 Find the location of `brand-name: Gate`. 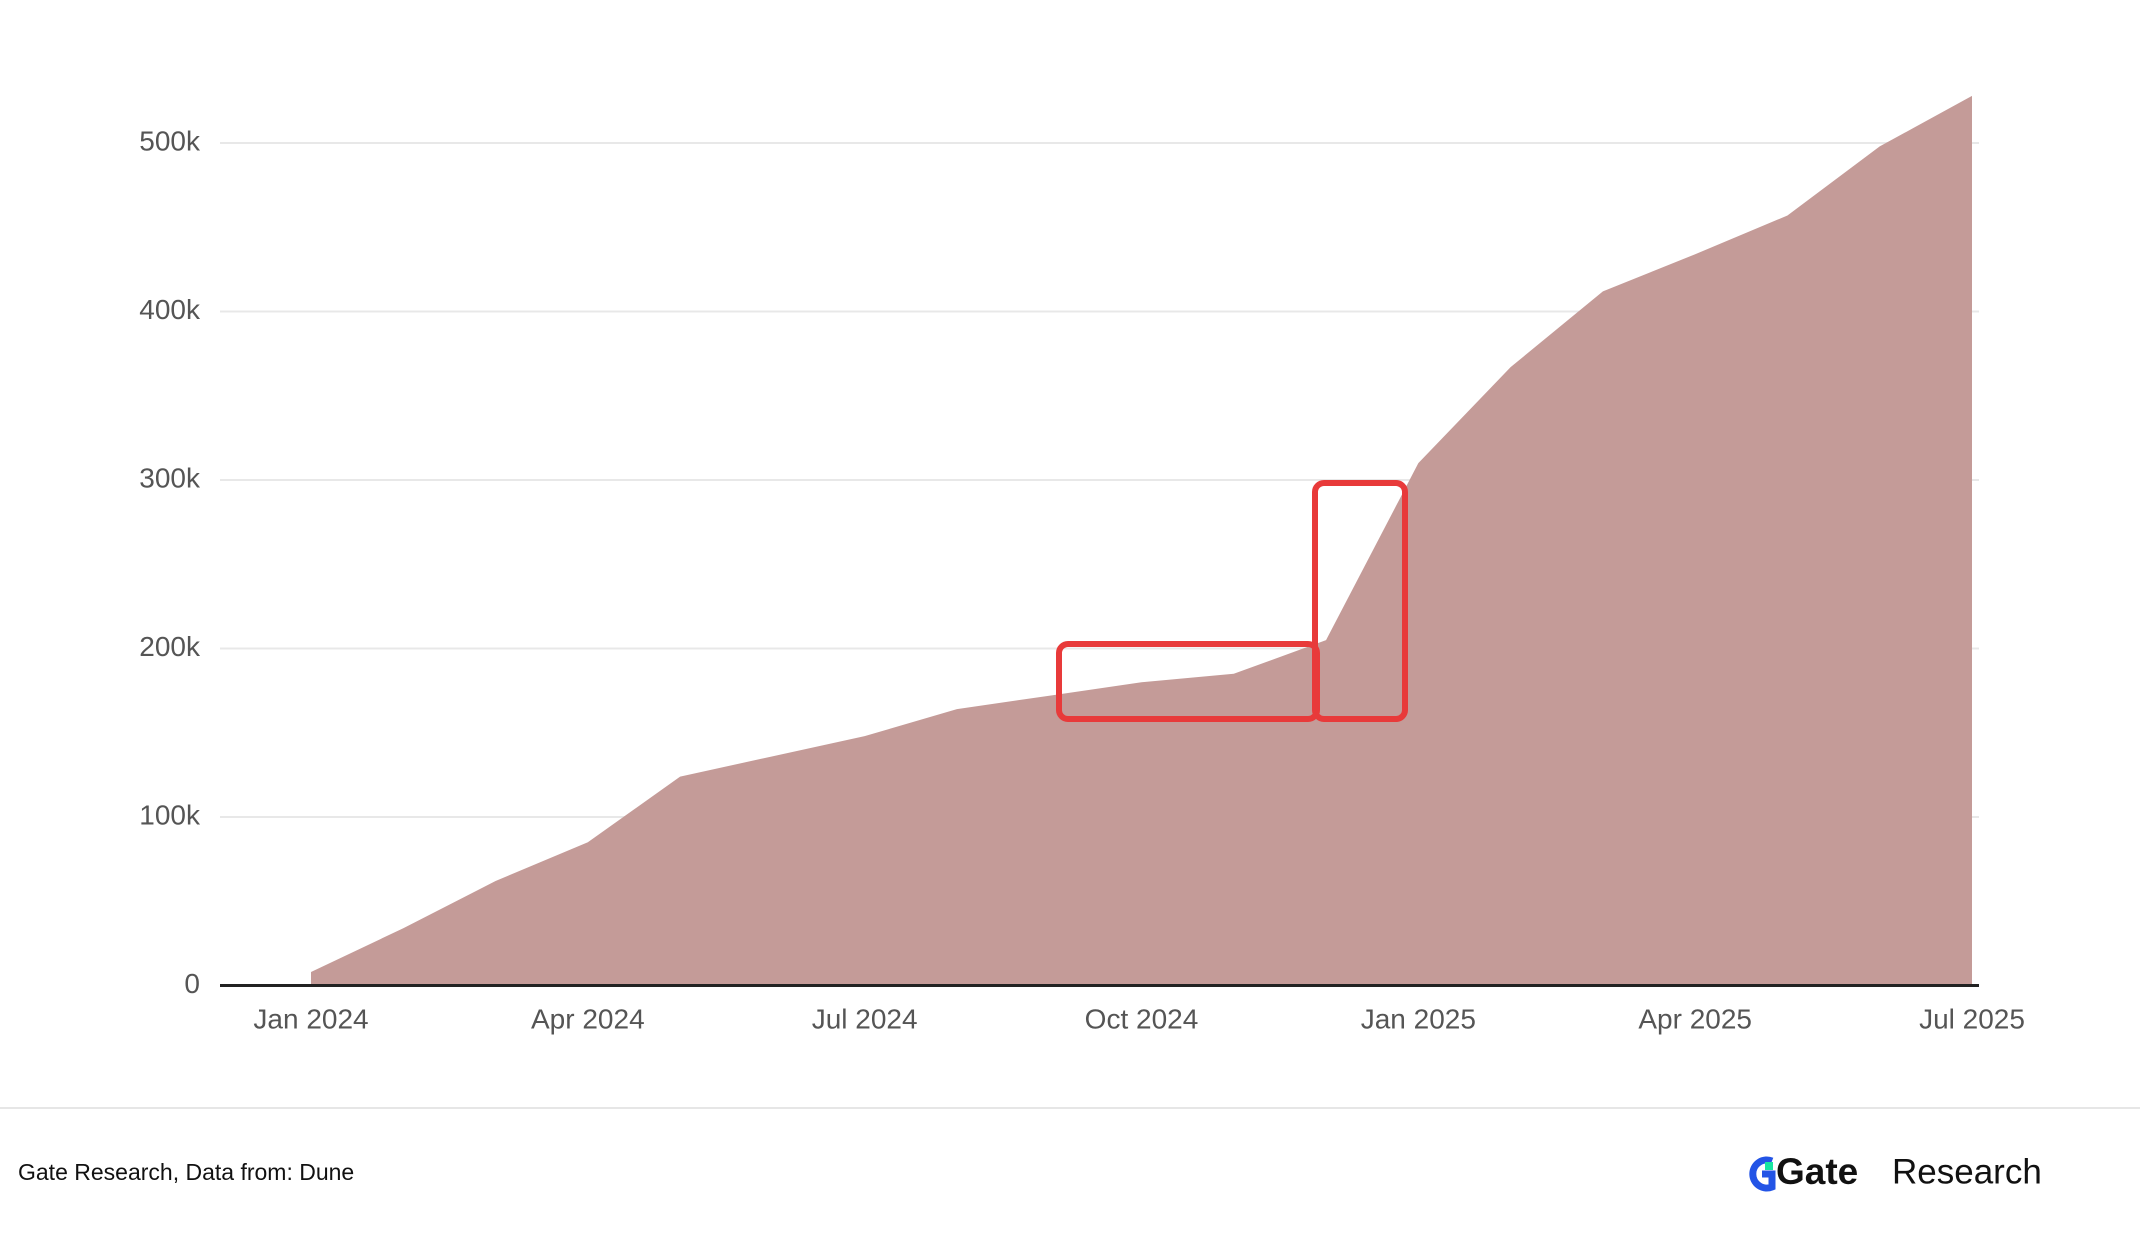

brand-name: Gate is located at coordinates (1817, 1171).